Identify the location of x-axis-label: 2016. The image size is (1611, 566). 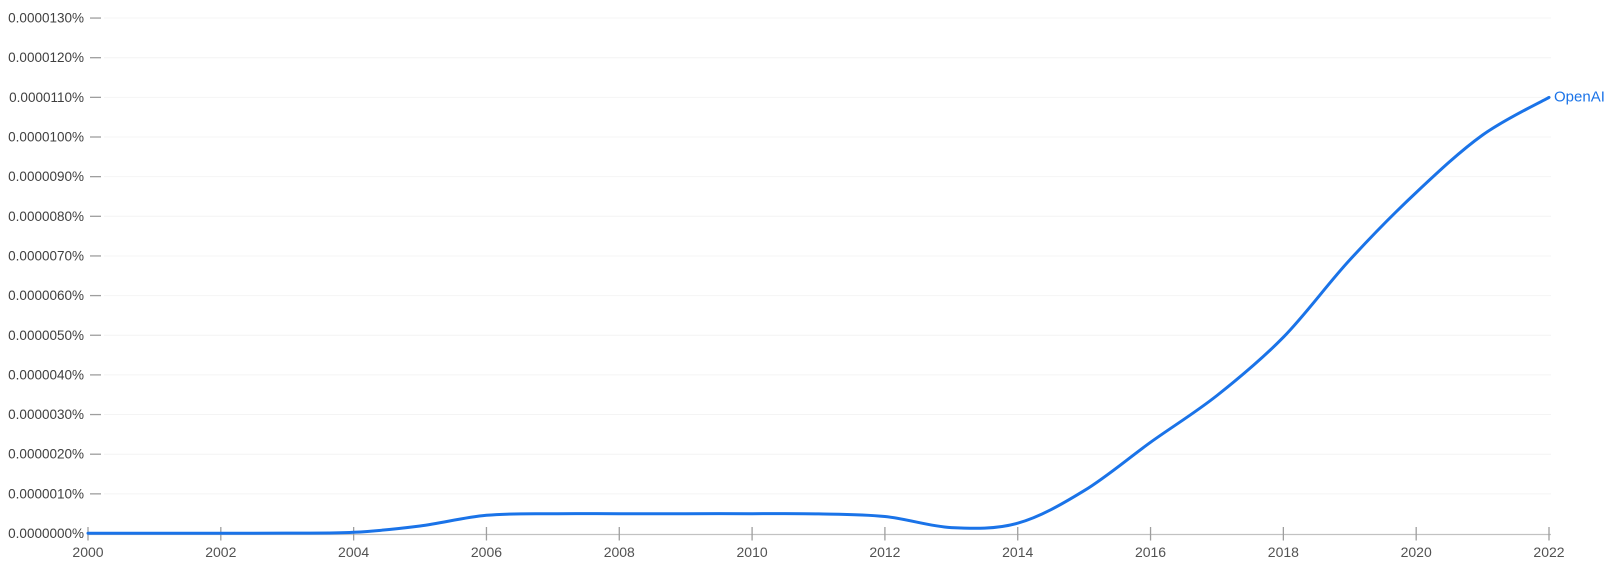
(1150, 552).